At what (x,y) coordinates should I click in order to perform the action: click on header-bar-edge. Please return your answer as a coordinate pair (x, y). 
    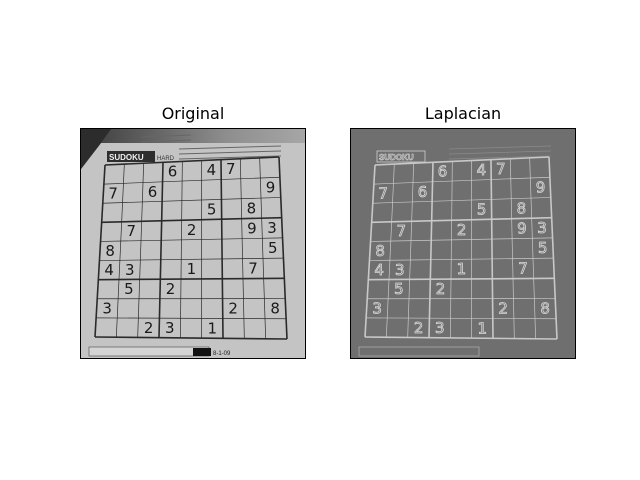
    Looking at the image, I should click on (401, 156).